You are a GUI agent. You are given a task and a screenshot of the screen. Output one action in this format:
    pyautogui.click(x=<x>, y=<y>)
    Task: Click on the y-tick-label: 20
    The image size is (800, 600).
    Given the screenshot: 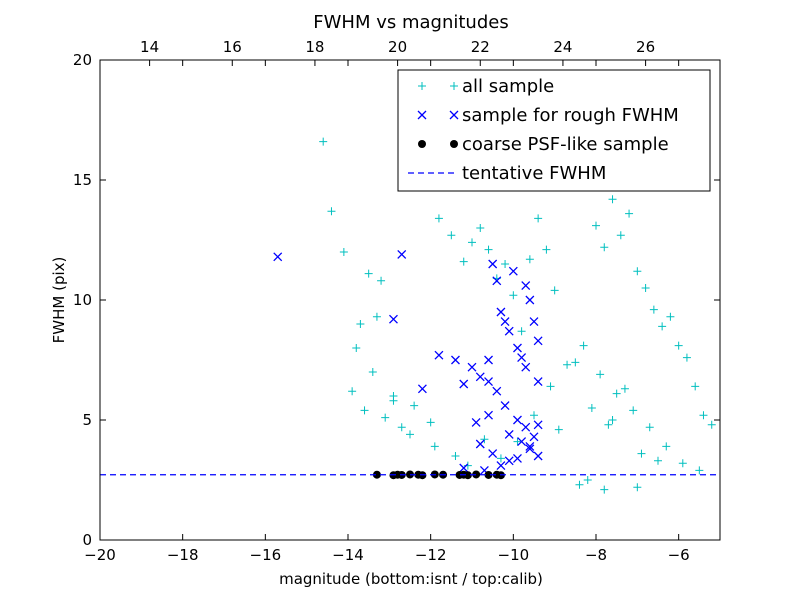 What is the action you would take?
    pyautogui.click(x=82, y=60)
    